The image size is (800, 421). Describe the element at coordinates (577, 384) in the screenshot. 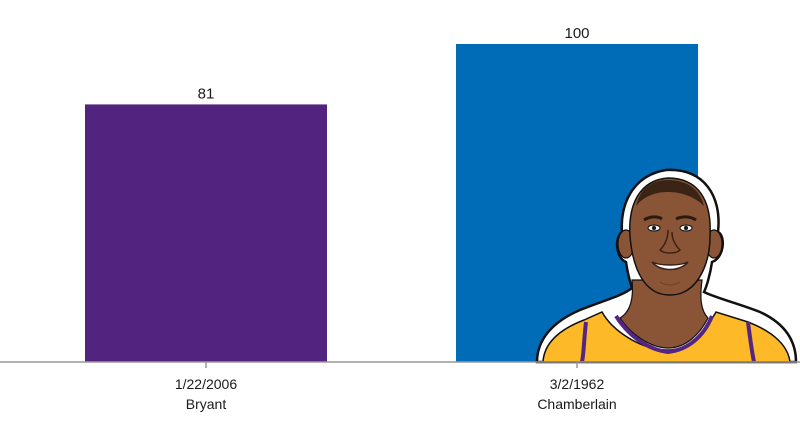

I see `tick-date-chamberlain: 3/2/1962` at that location.